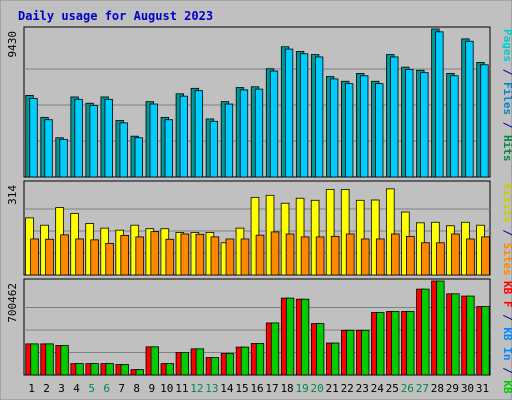 The height and width of the screenshot is (404, 512). I want to click on legend-label: KB F / KB In / KB Out, so click(506, 340).